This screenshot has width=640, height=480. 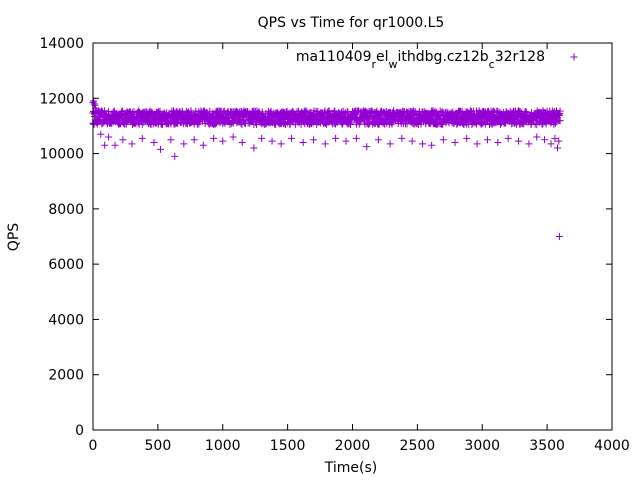 I want to click on legend-text-part: ithdbg.cz12b, so click(x=443, y=57).